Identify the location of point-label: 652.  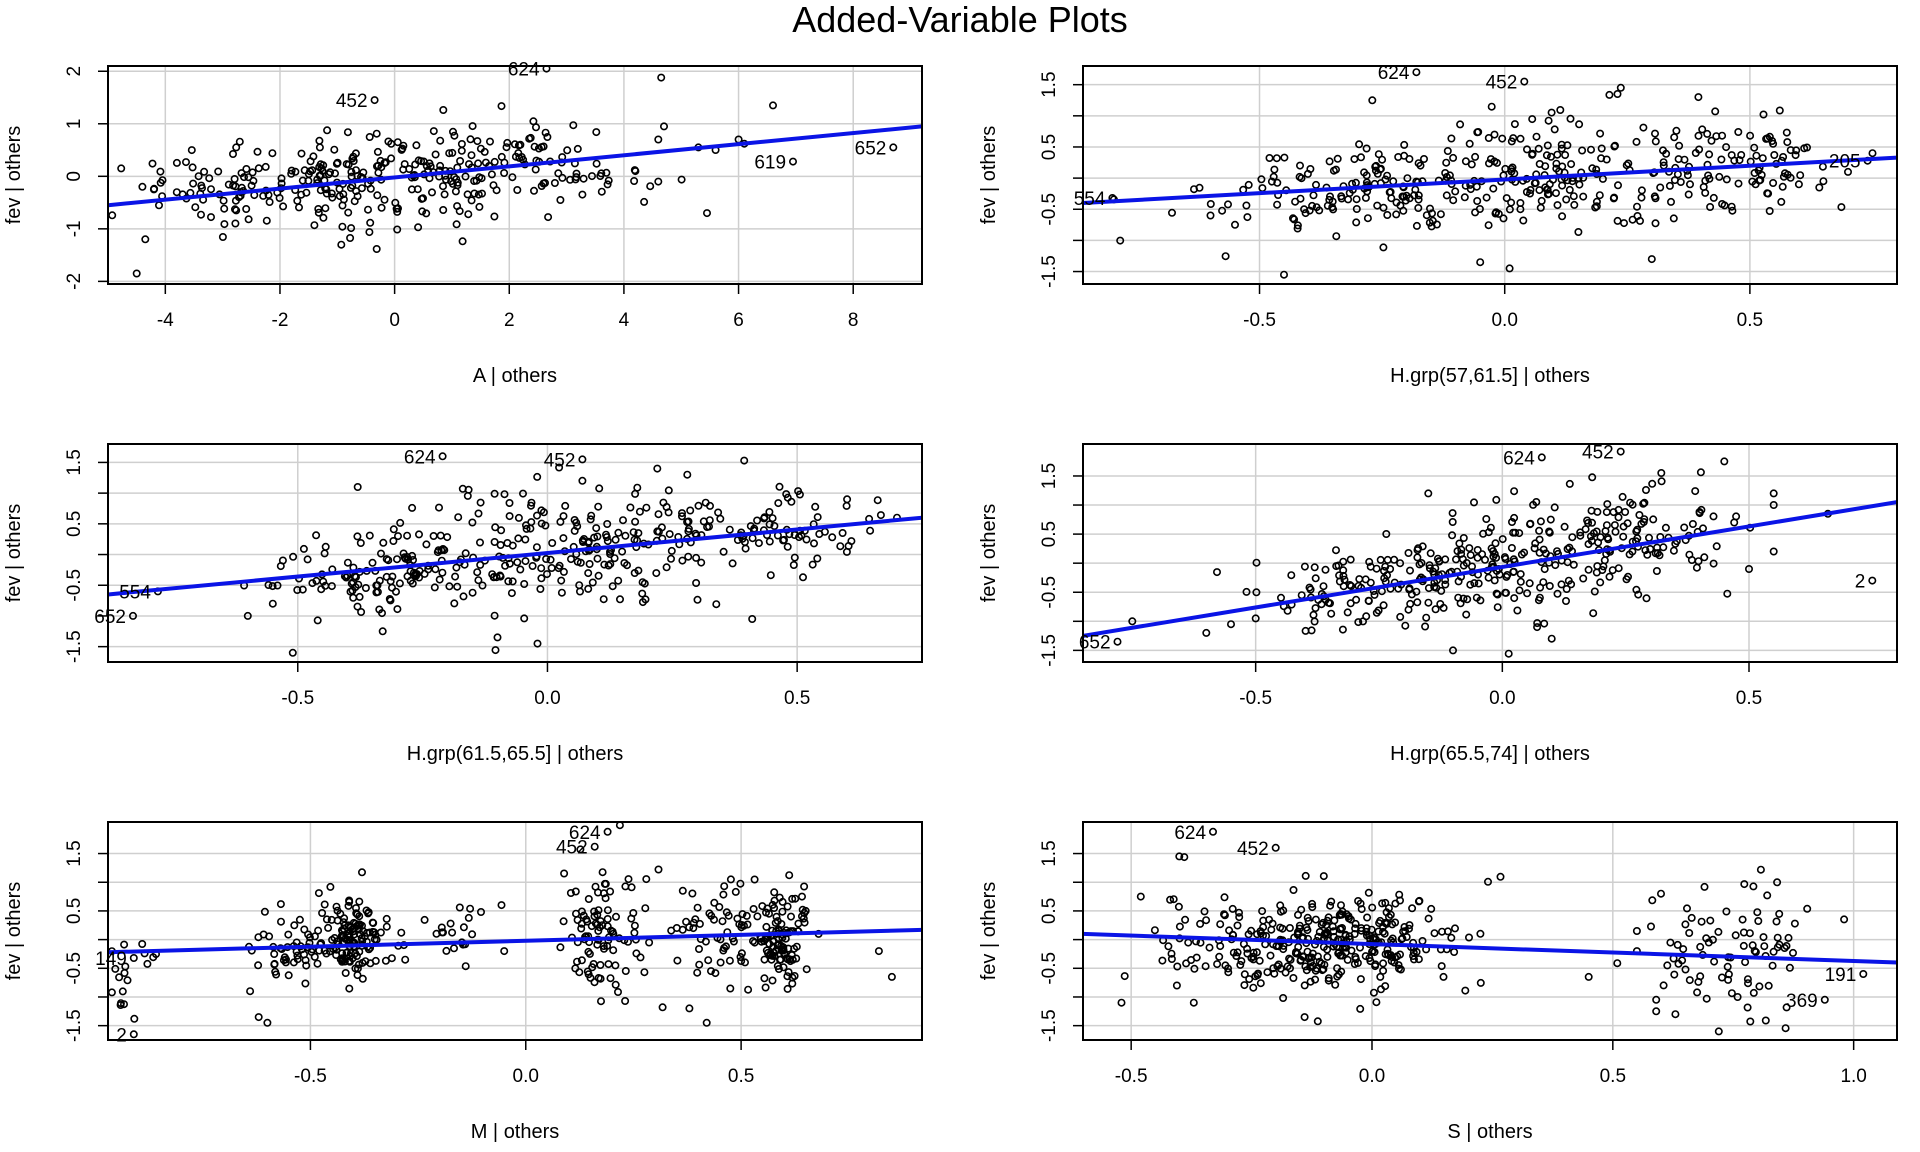
(871, 148).